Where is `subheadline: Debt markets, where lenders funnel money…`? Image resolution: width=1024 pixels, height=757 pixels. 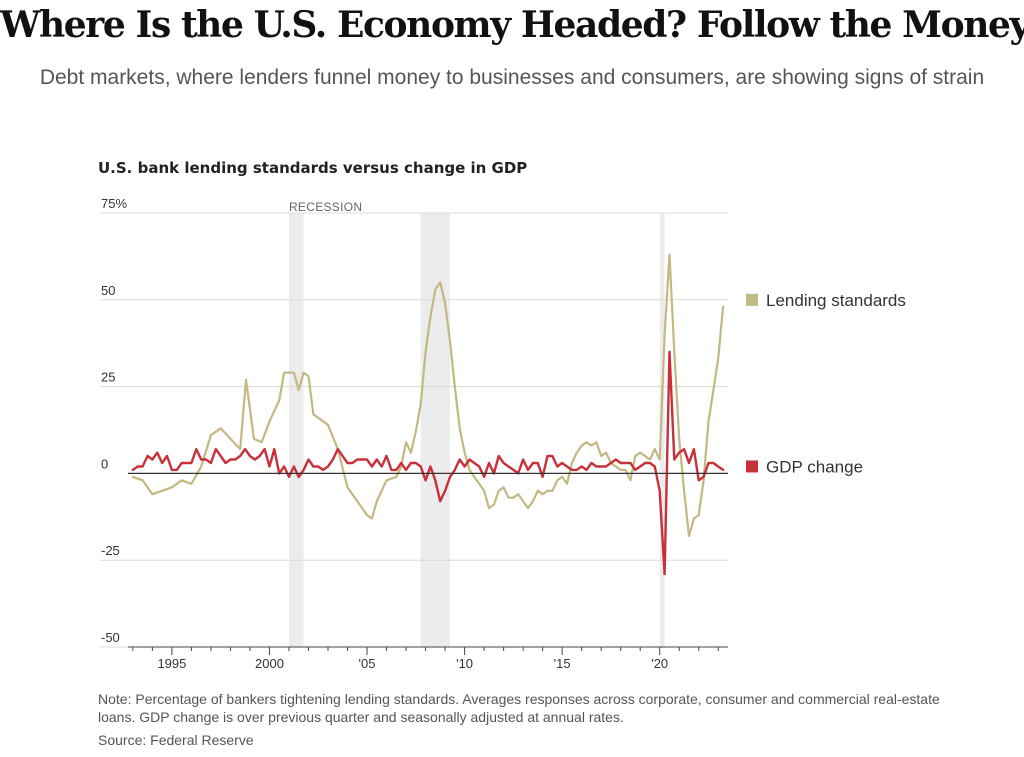
subheadline: Debt markets, where lenders funnel money… is located at coordinates (512, 77).